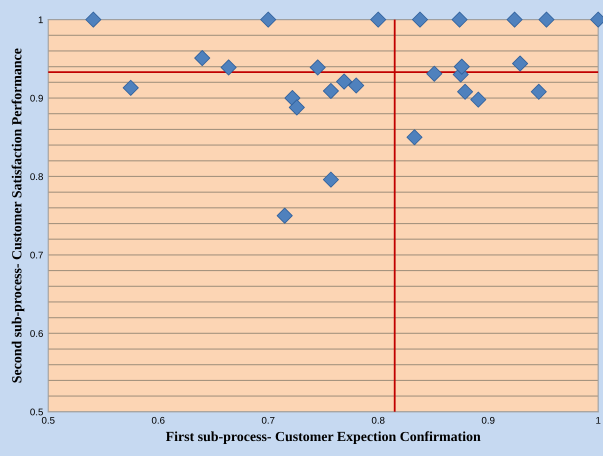  What do you see at coordinates (40, 20) in the screenshot?
I see `y-tick-label: 1` at bounding box center [40, 20].